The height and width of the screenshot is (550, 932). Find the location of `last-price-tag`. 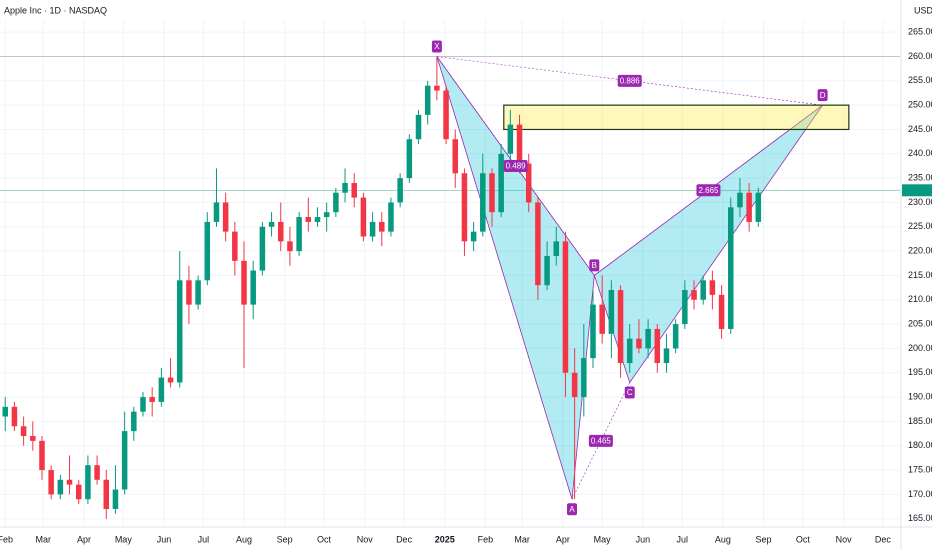

last-price-tag is located at coordinates (917, 190).